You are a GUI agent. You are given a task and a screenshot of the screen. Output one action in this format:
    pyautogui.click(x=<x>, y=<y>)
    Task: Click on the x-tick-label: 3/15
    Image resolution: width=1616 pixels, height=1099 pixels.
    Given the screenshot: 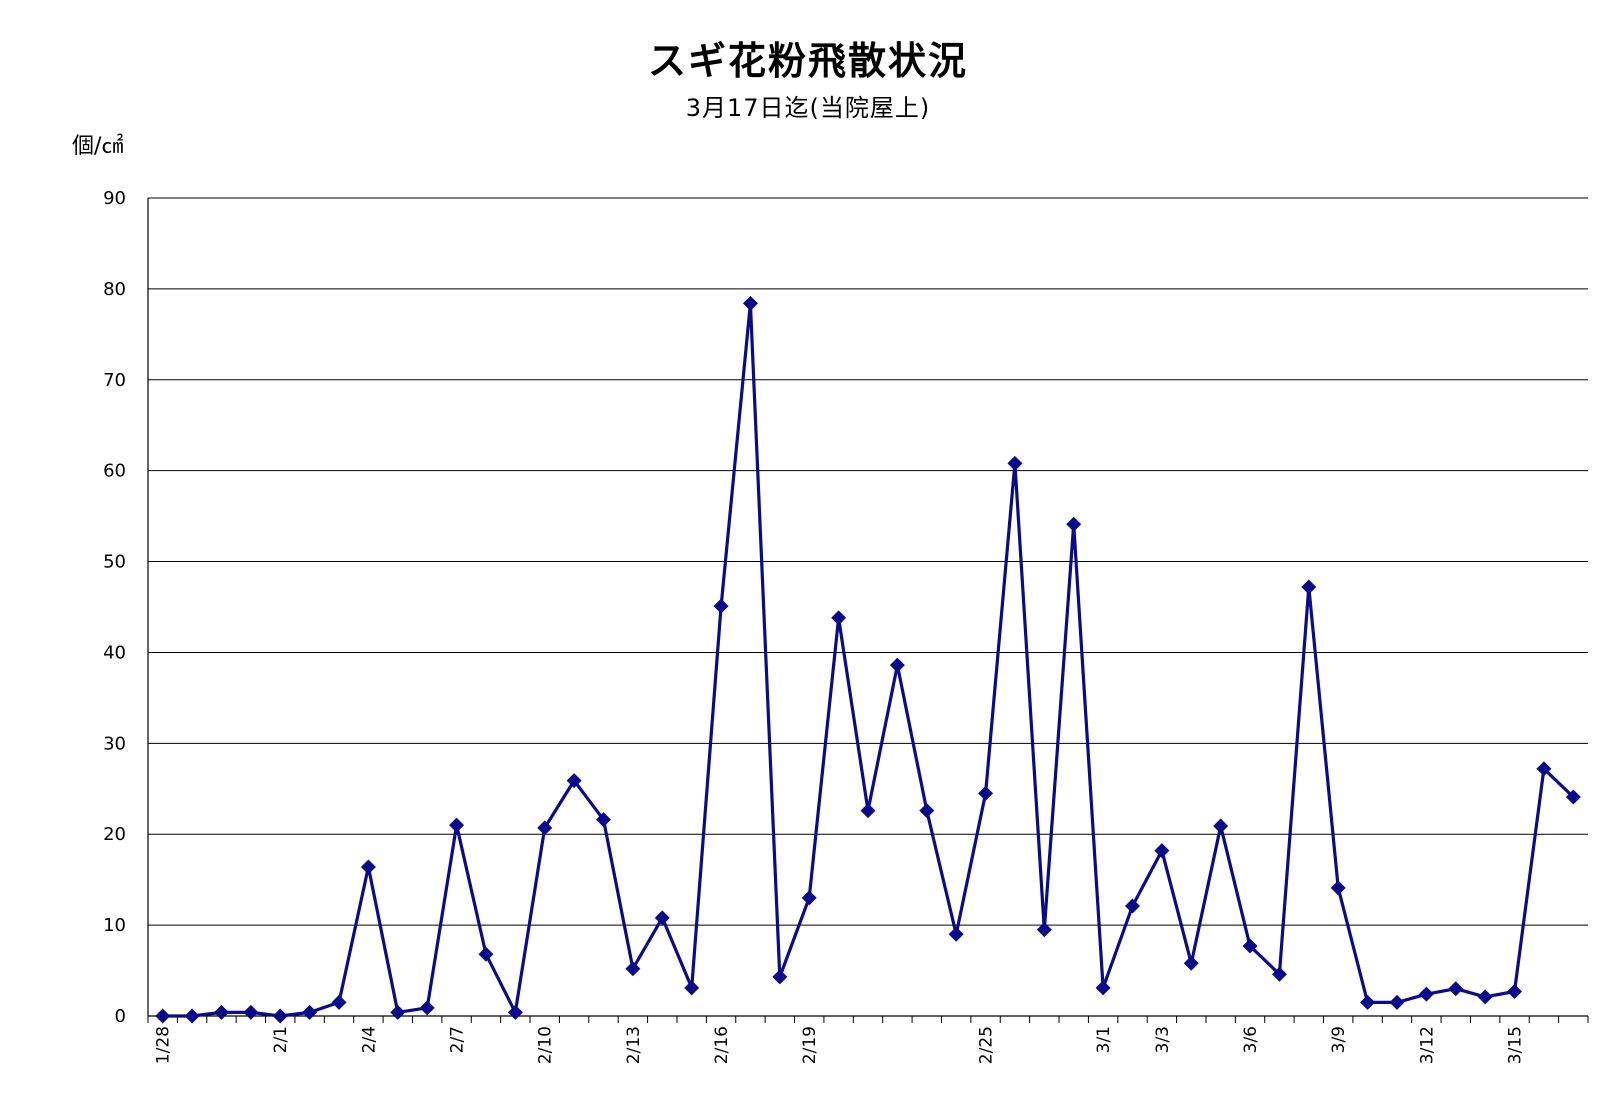 What is the action you would take?
    pyautogui.click(x=1516, y=1045)
    